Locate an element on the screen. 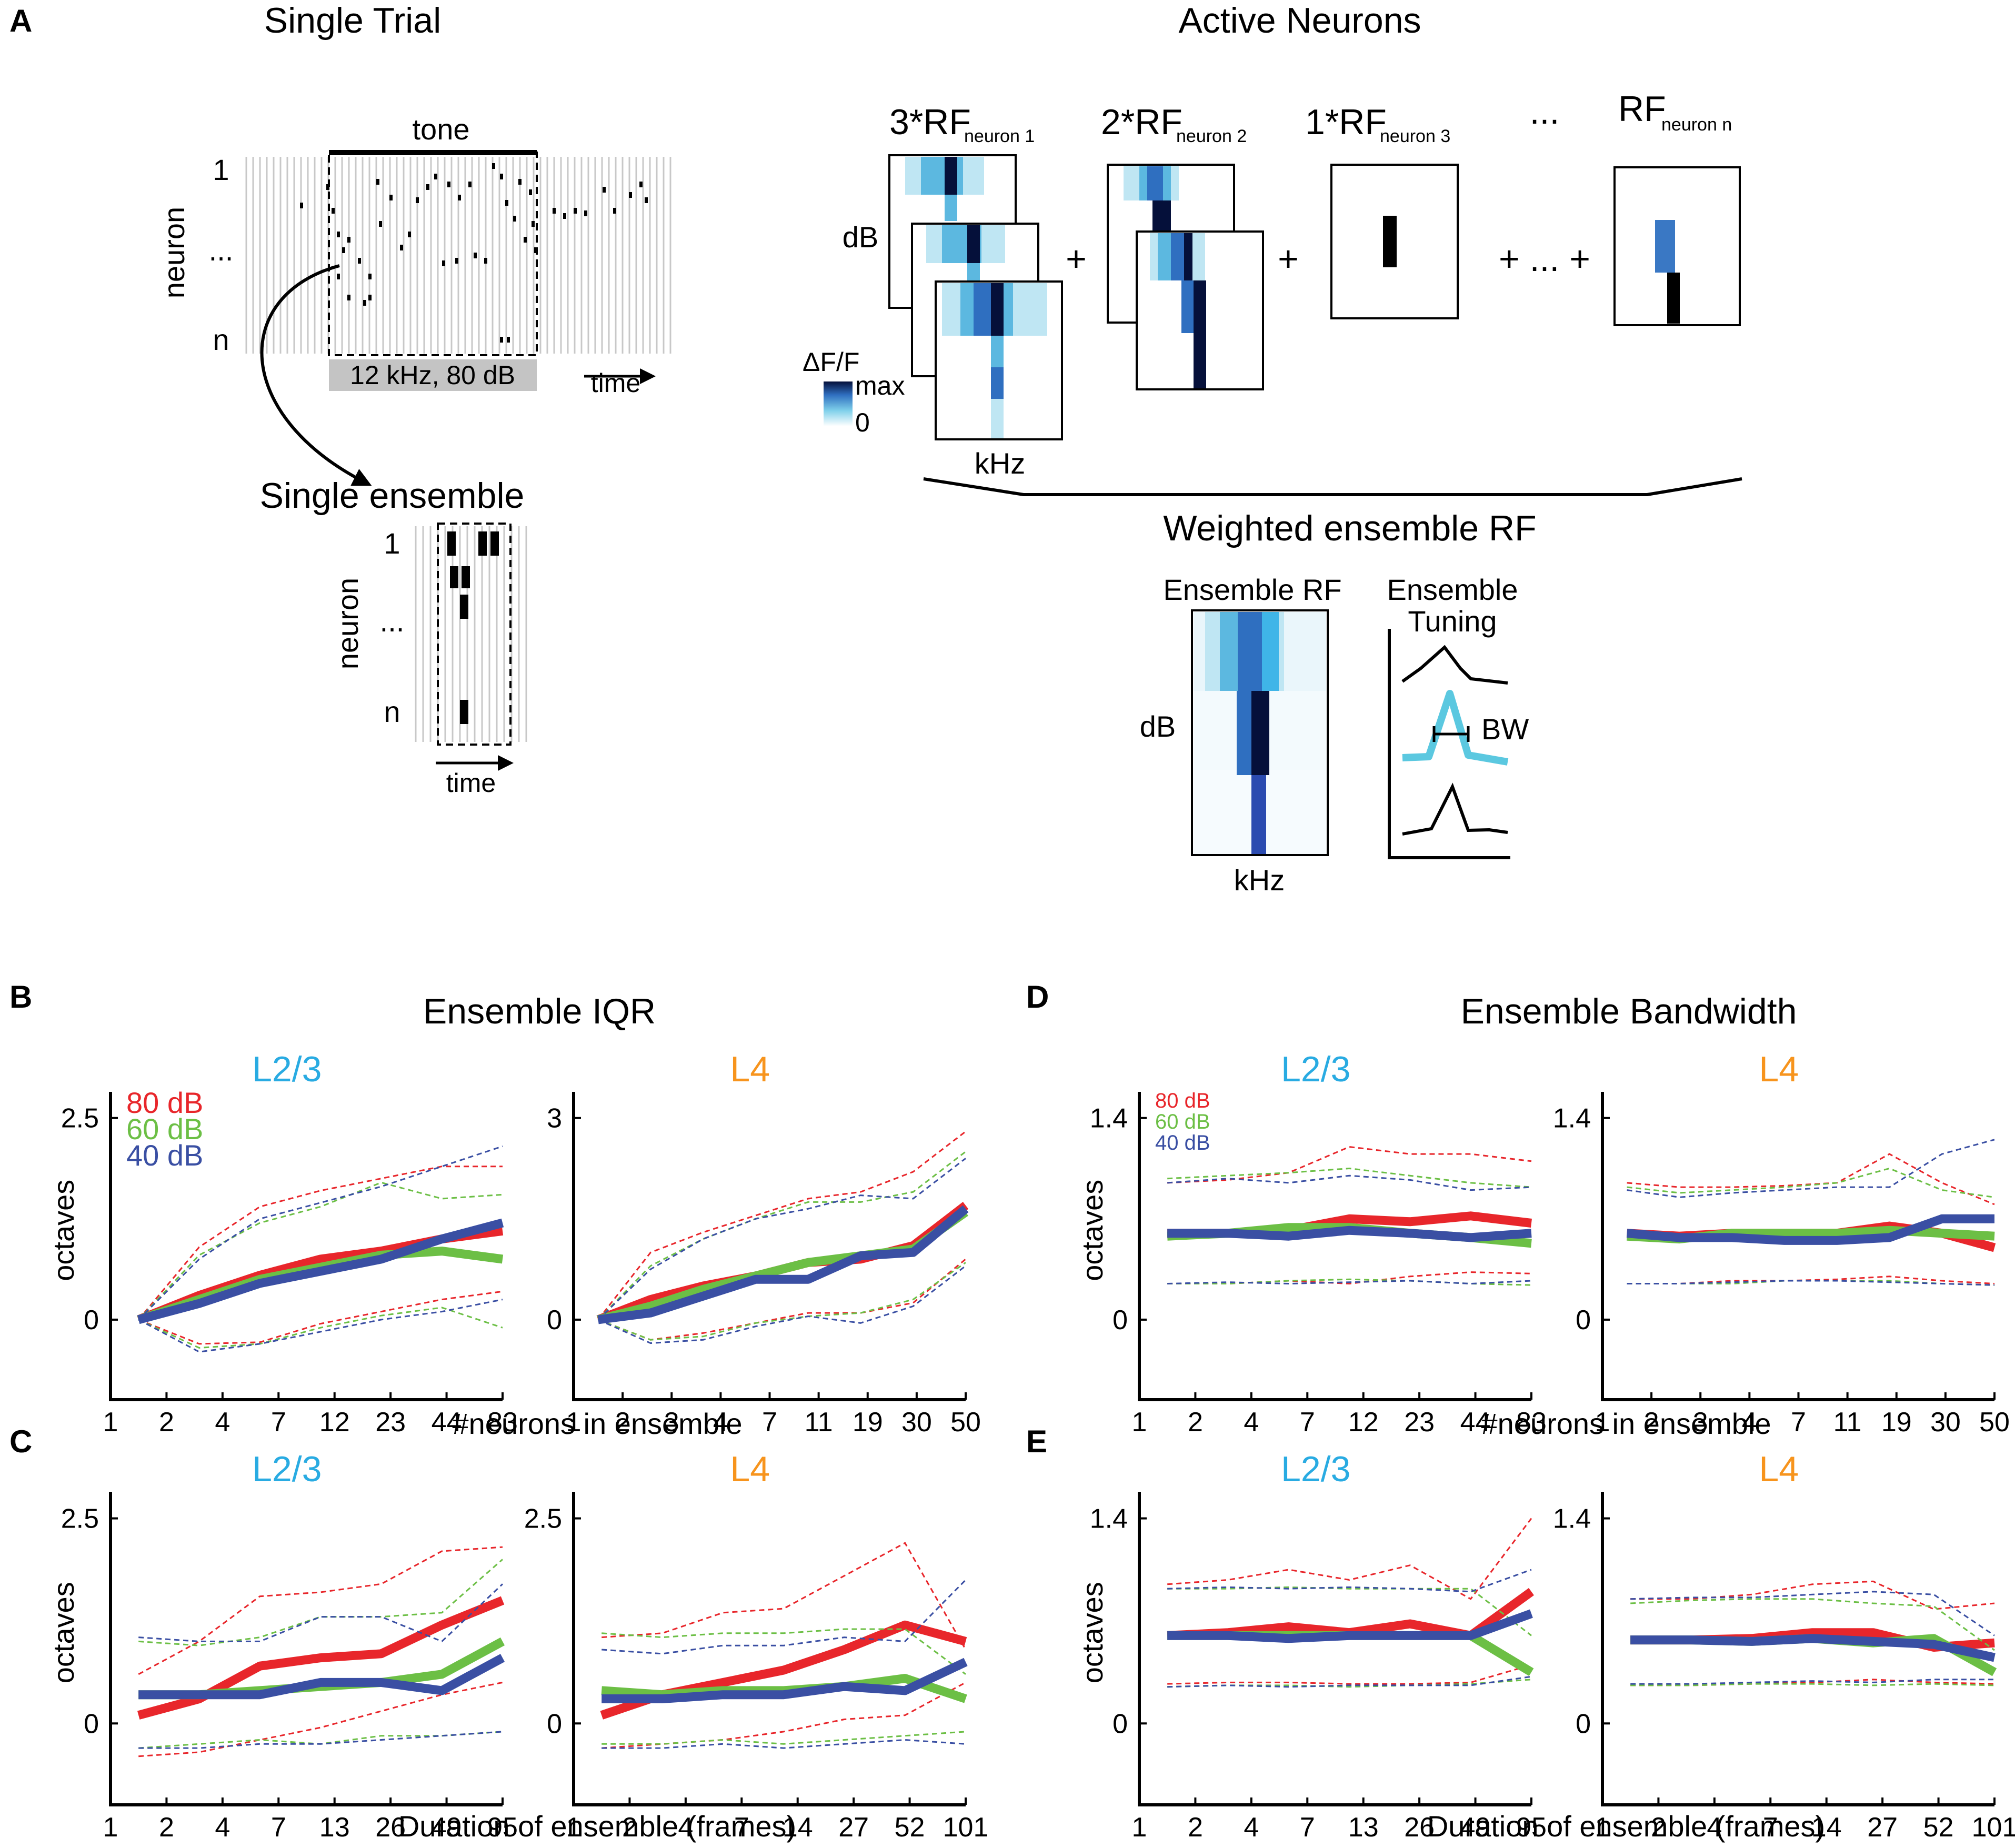 This screenshot has width=2015, height=1848. x-tick-label: 23 is located at coordinates (390, 1422).